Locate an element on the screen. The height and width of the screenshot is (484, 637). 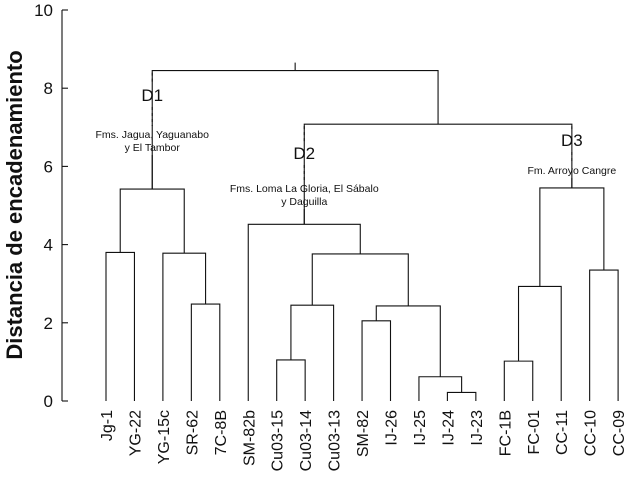
cluster-annotation: Fms. Loma La Gloria, El Sábalo is located at coordinates (304, 189).